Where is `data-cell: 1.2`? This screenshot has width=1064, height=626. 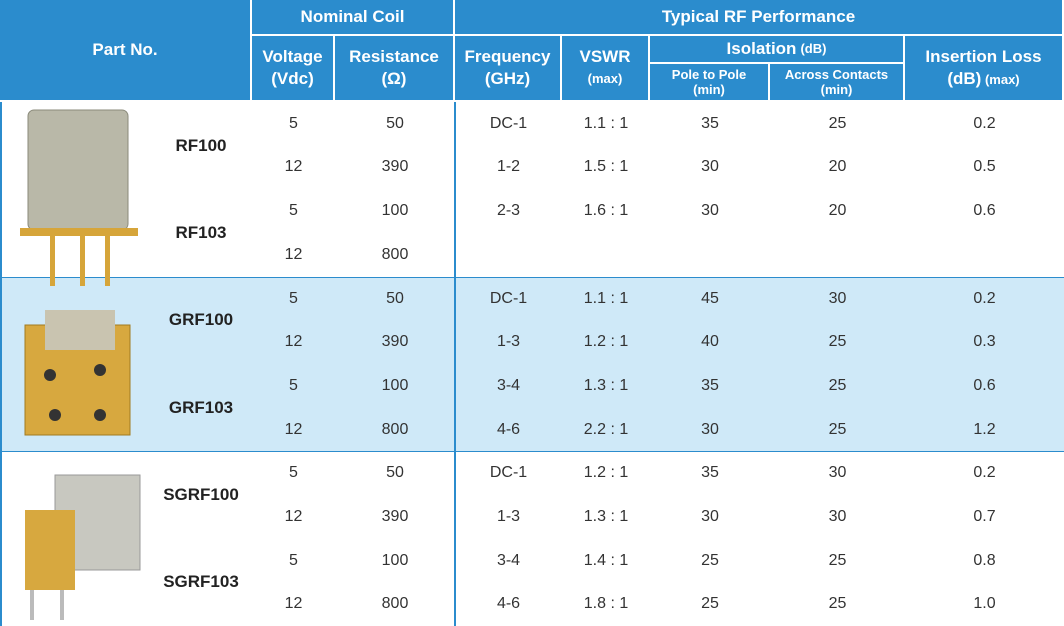
data-cell: 1.2 is located at coordinates (984, 430).